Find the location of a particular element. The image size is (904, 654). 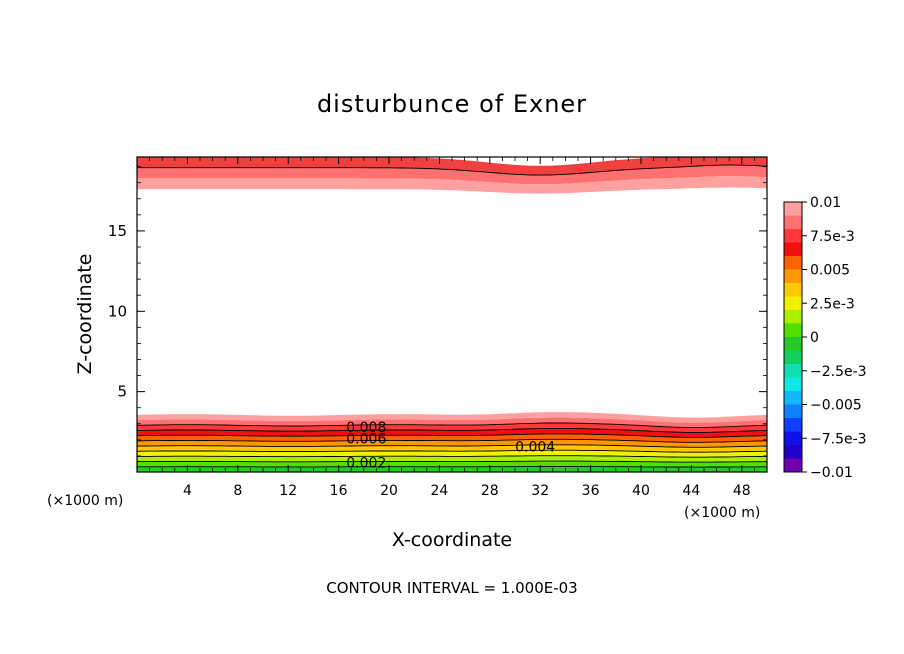

x-axis-label: X-coordinate is located at coordinates (452, 540).